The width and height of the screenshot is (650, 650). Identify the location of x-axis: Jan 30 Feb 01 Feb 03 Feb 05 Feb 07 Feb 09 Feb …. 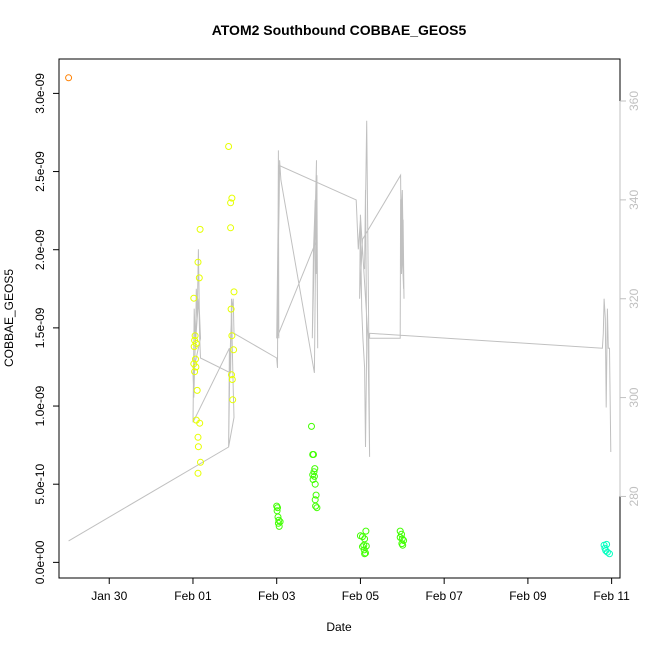
(360, 590).